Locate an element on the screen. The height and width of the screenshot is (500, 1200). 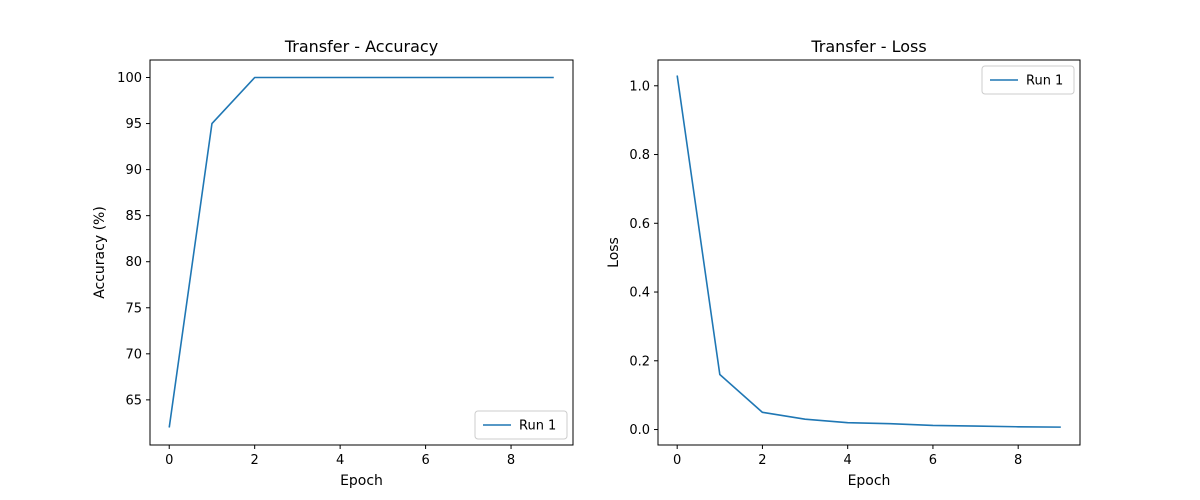
y-tick-label: 0.0 is located at coordinates (639, 430).